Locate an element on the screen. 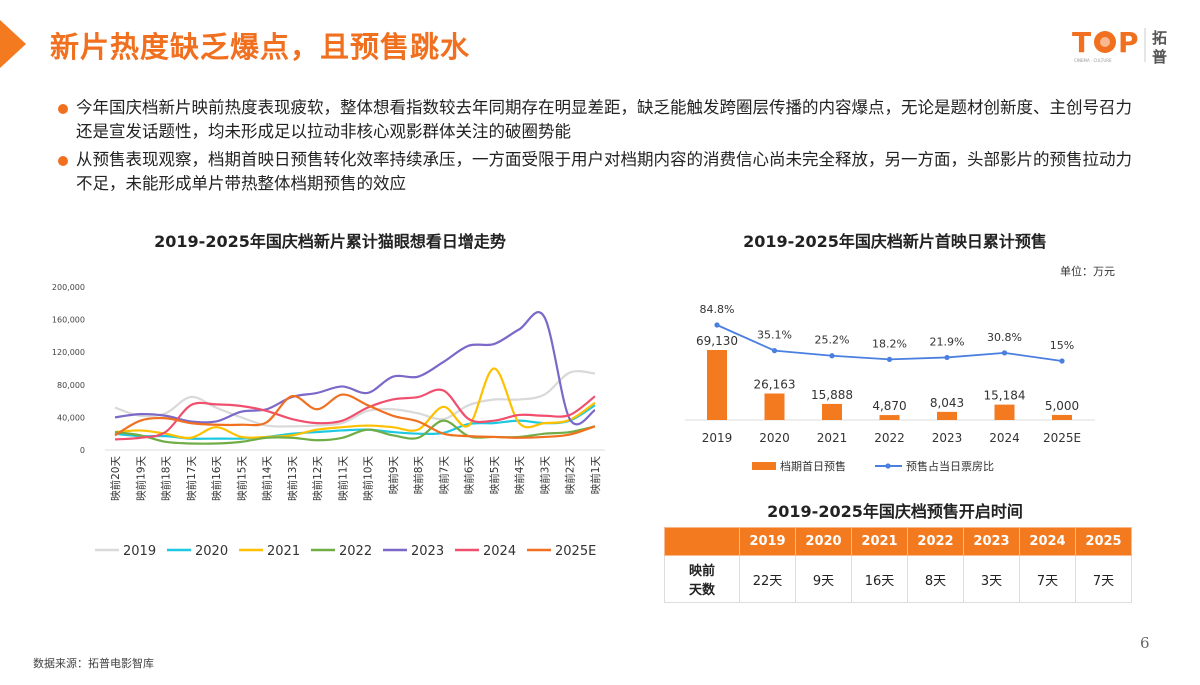  x-tick-label: 映前19天 is located at coordinates (140, 478).